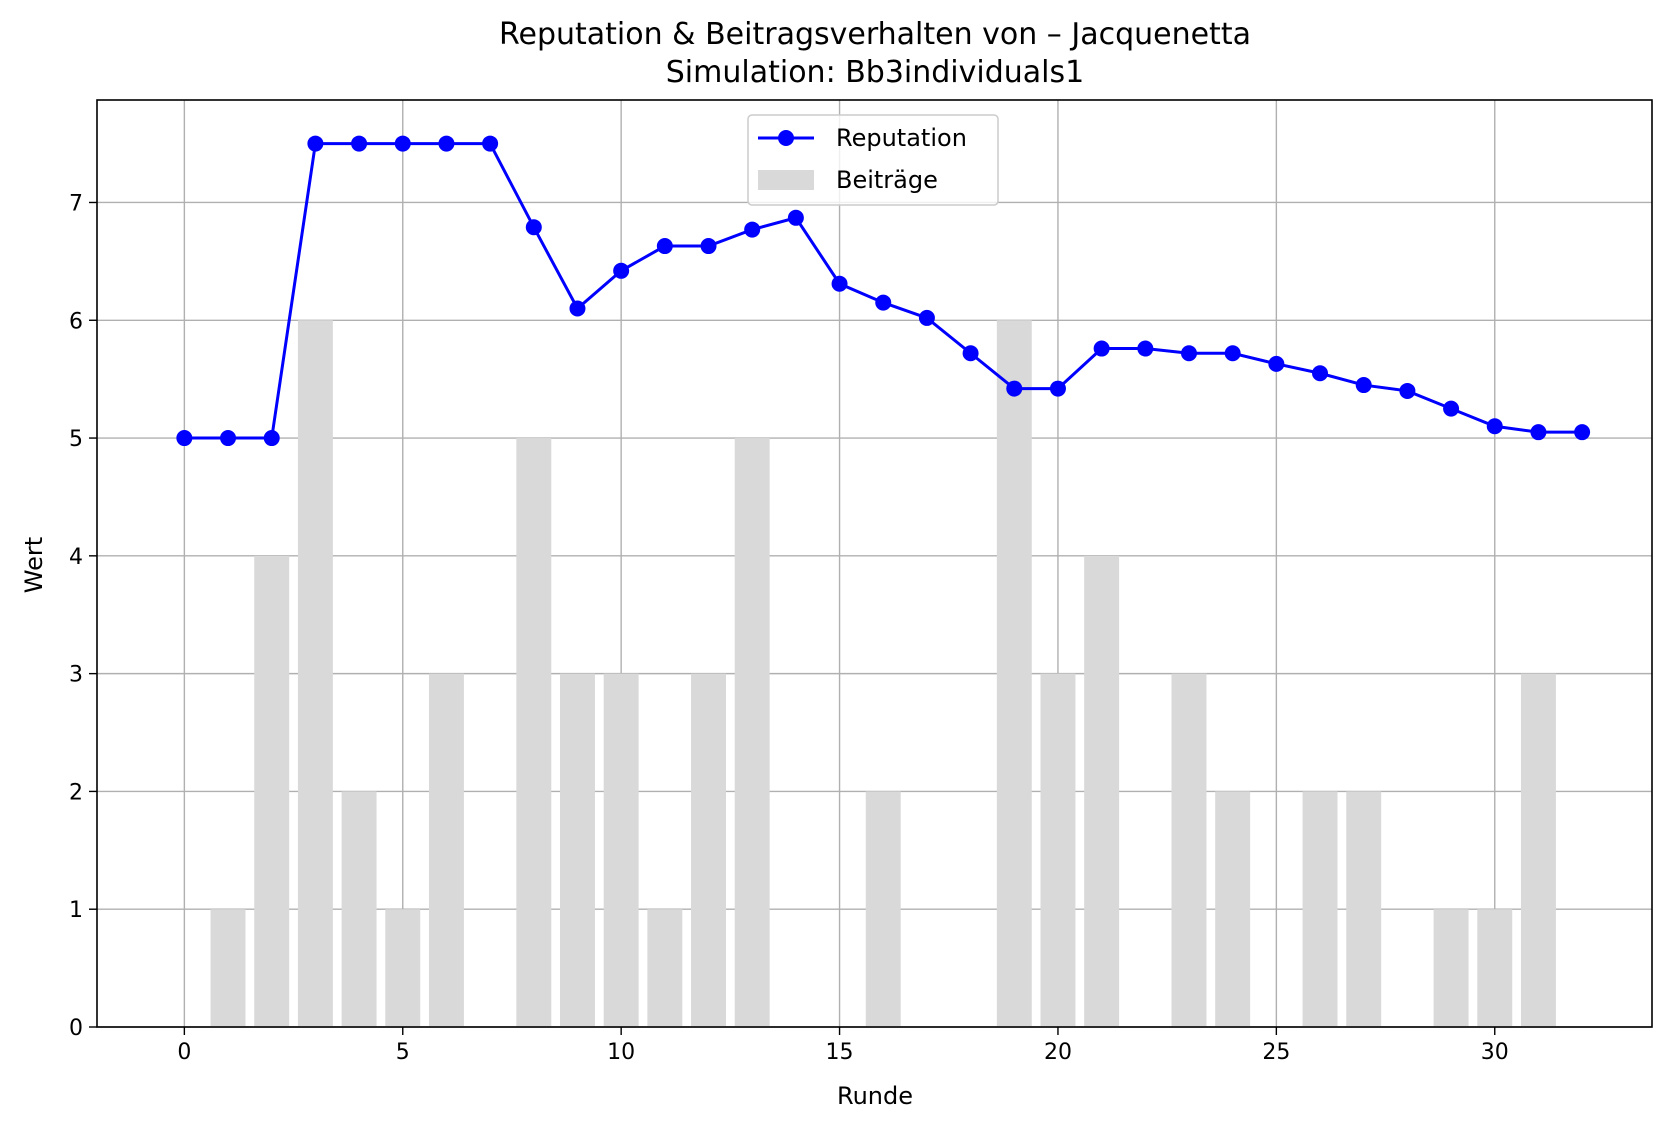 Image resolution: width=1666 pixels, height=1131 pixels. What do you see at coordinates (184, 1052) in the screenshot?
I see `x-tick-label: 0` at bounding box center [184, 1052].